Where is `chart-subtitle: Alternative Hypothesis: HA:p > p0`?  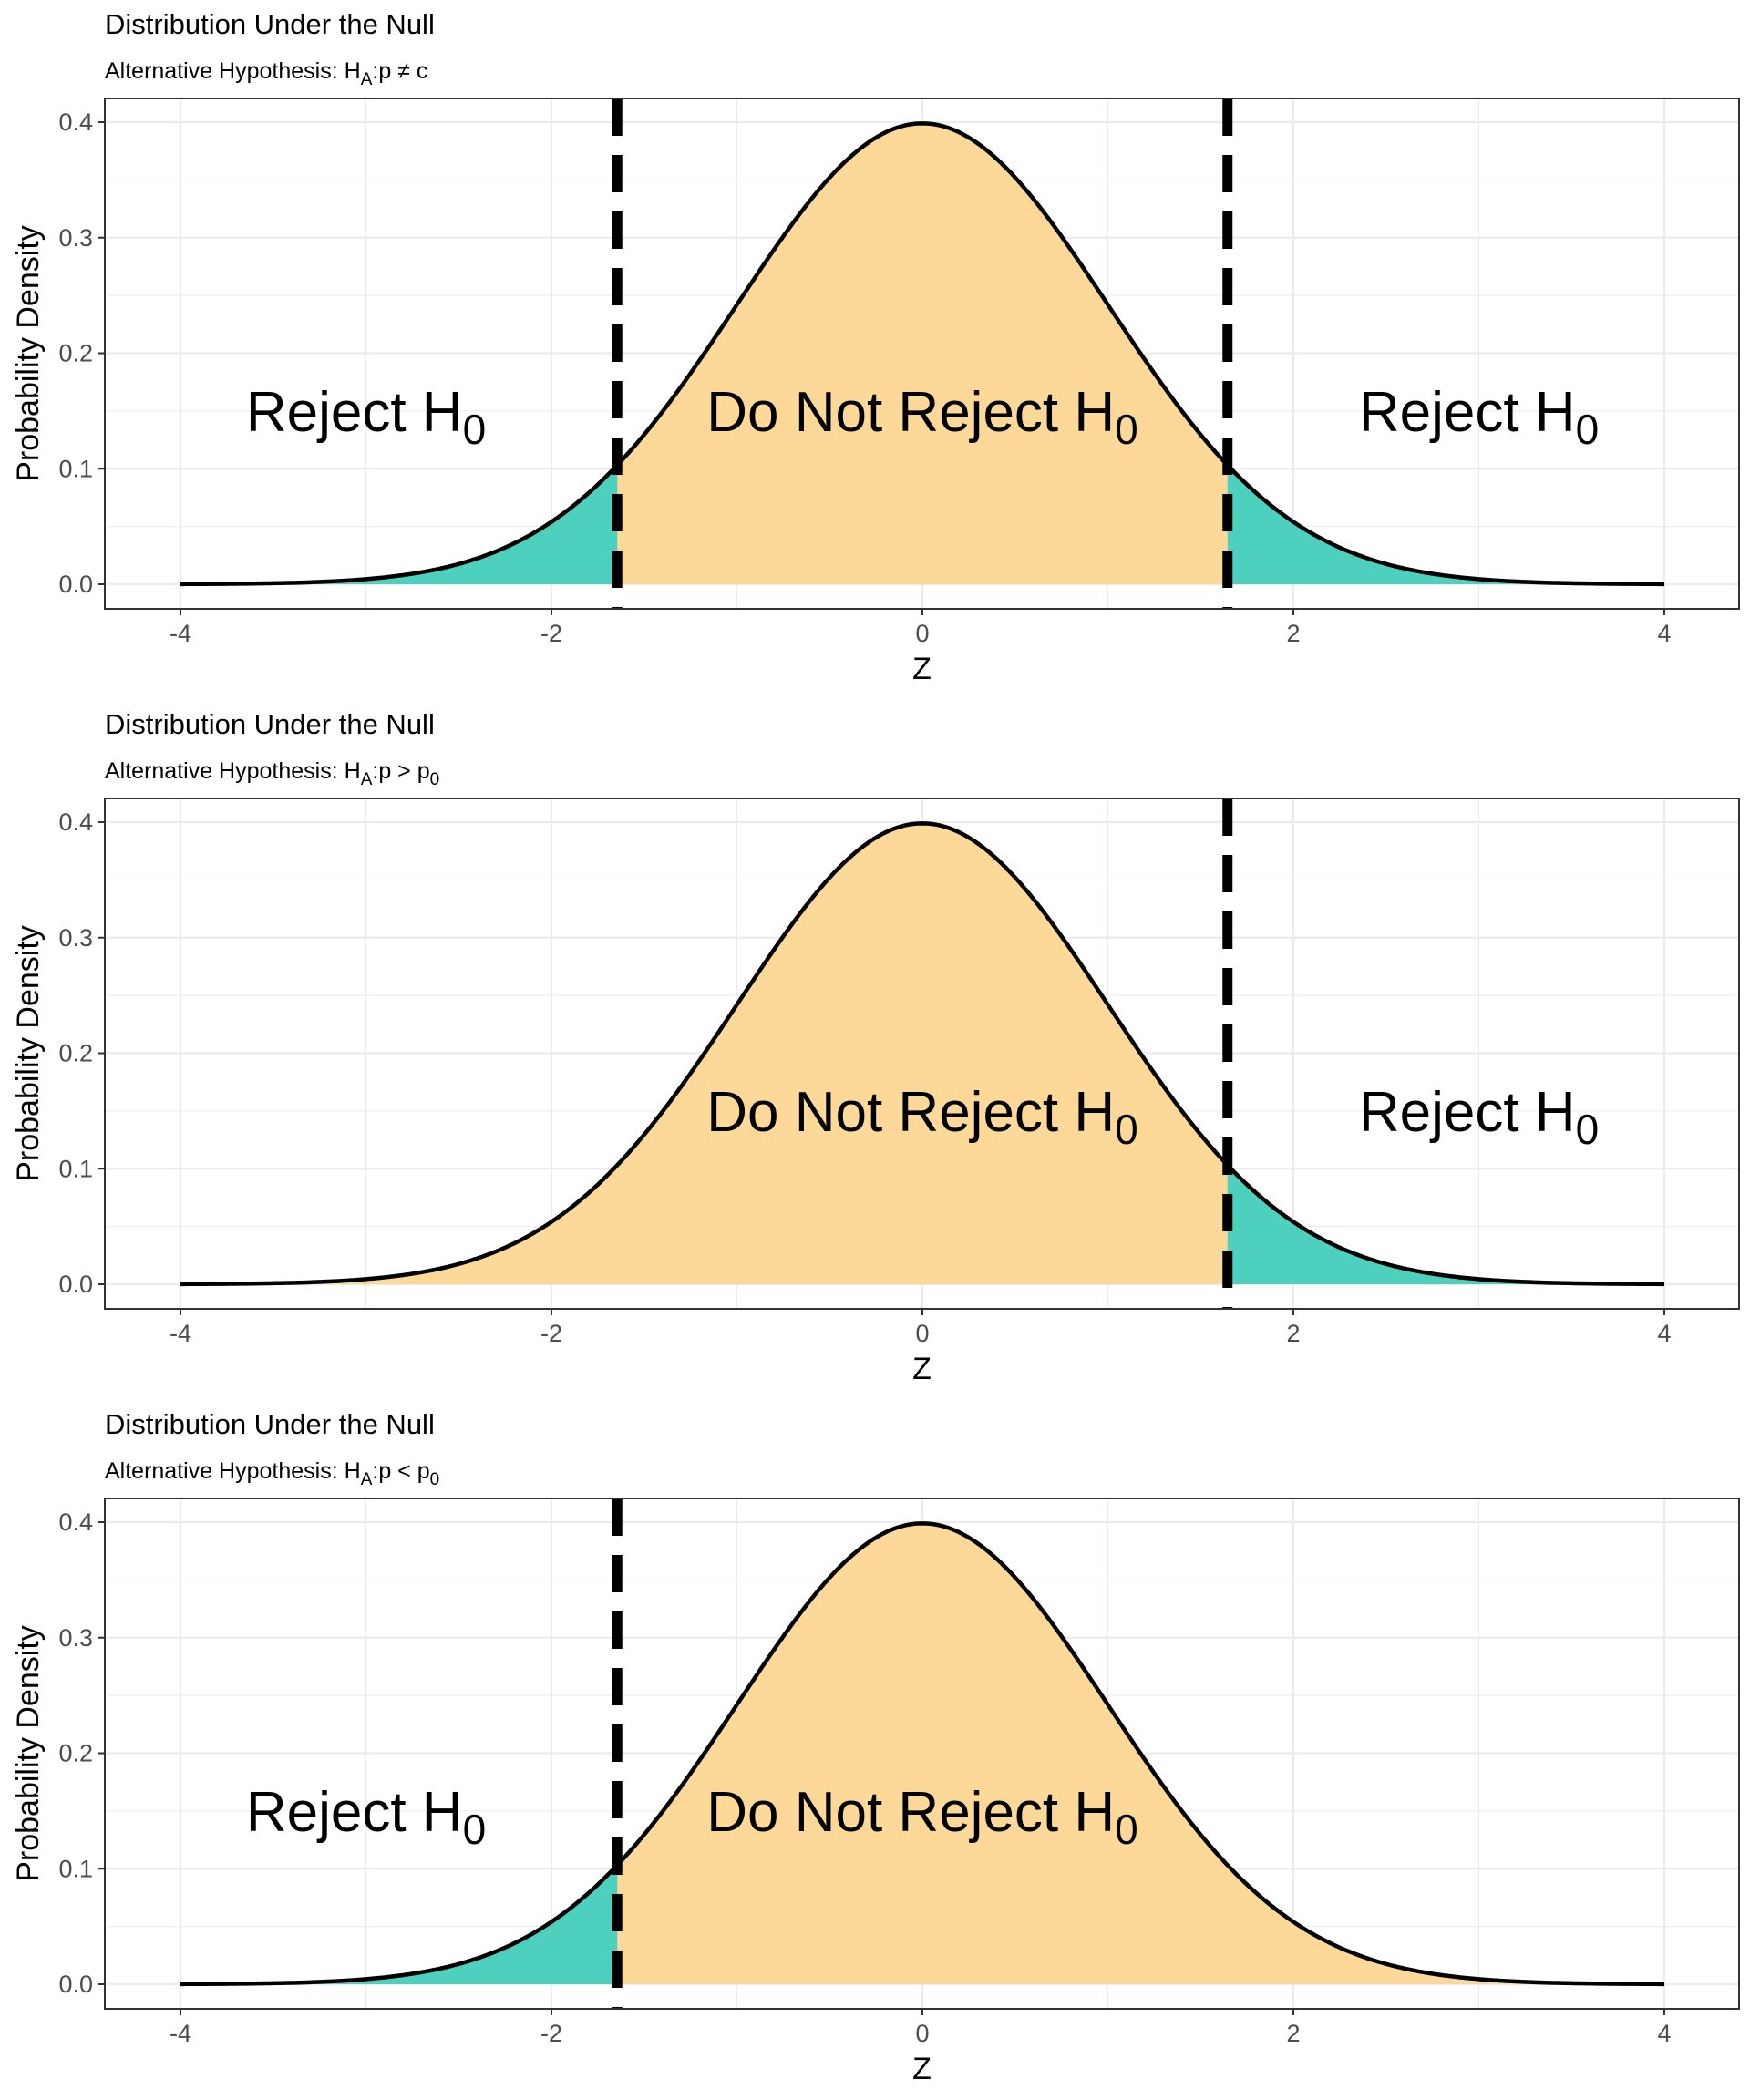
chart-subtitle: Alternative Hypothesis: HA:p > p0 is located at coordinates (272, 773).